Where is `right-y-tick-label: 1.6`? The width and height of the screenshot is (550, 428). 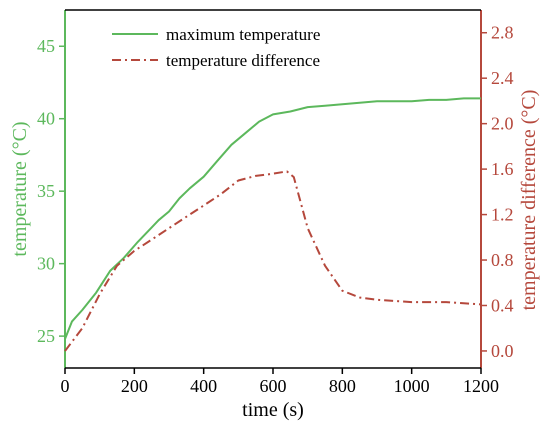
right-y-tick-label: 1.6 is located at coordinates (502, 169).